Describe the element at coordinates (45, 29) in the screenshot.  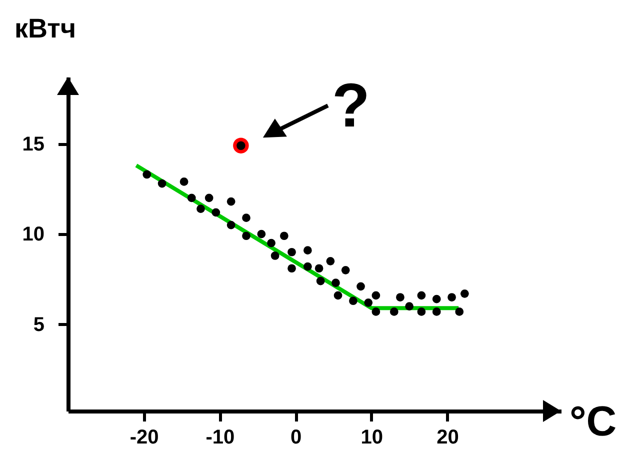
I see `y-axis-title: кВтч` at that location.